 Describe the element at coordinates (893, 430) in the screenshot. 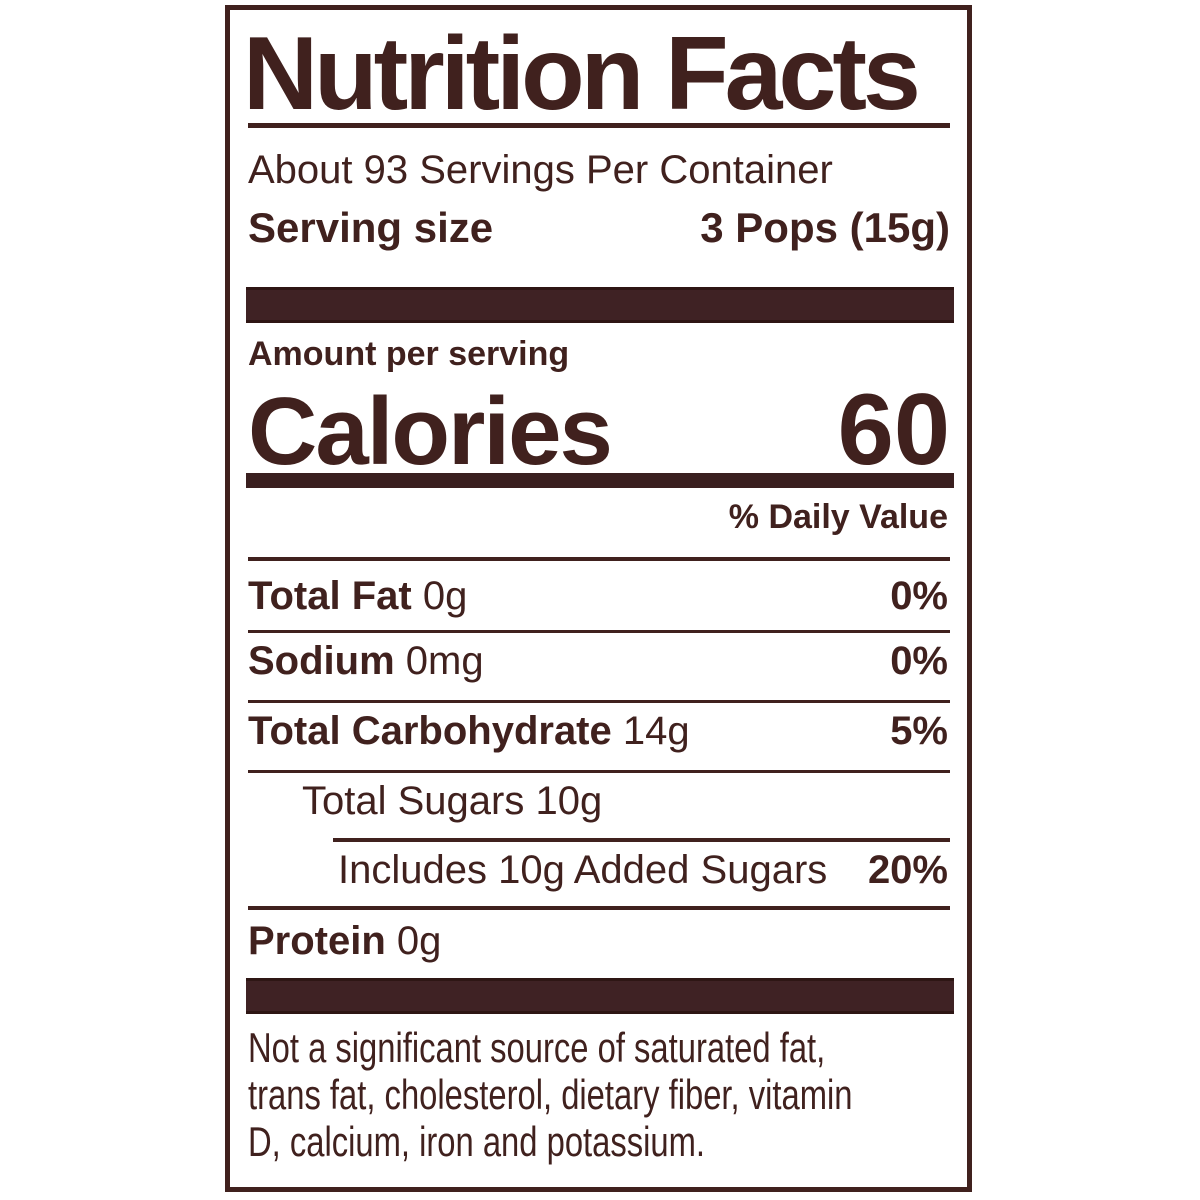

I see `calories-value: 60` at that location.